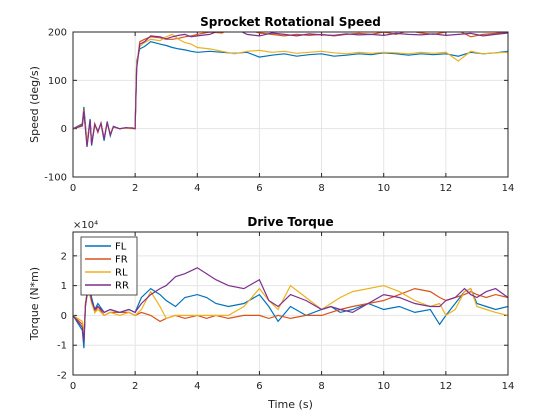 This screenshot has width=560, height=420. Describe the element at coordinates (290, 404) in the screenshot. I see `x-axis-label: Time (s)` at that location.